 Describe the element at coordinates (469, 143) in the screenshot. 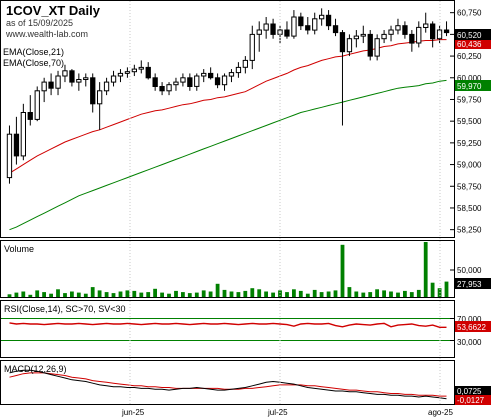

I see `price-tick-label-6: 59,250` at that location.